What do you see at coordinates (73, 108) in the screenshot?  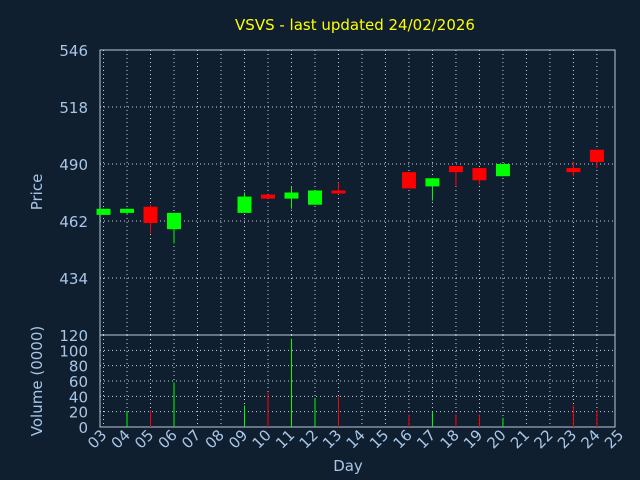 I see `price-tick-label: 518` at bounding box center [73, 108].